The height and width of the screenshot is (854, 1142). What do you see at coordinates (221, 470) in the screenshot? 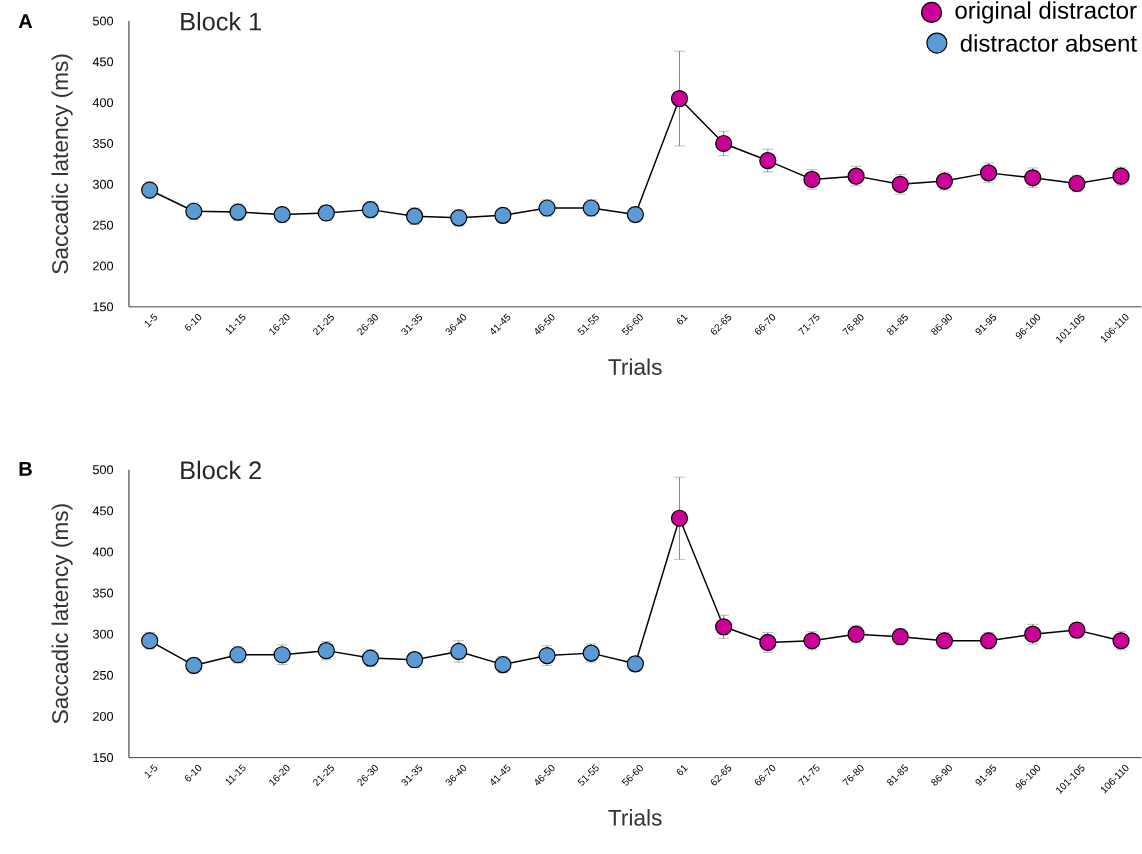
I see `chart-title: Block 2` at bounding box center [221, 470].